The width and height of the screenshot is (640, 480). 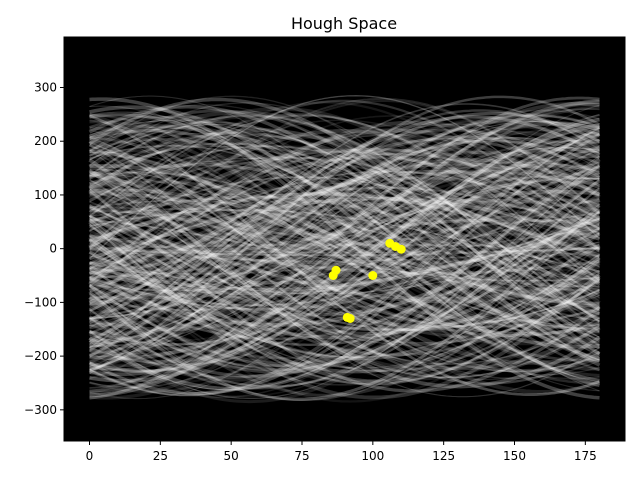 I want to click on y-axis: −300 −200 −100 0 100 200 300, so click(x=44, y=249).